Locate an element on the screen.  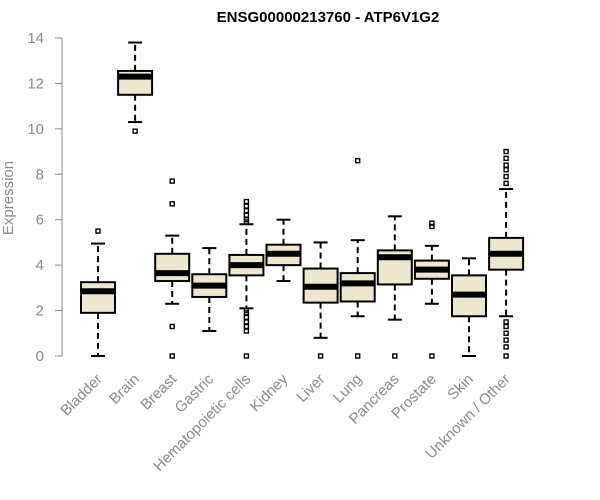
y-tick-label: 8 is located at coordinates (40, 174).